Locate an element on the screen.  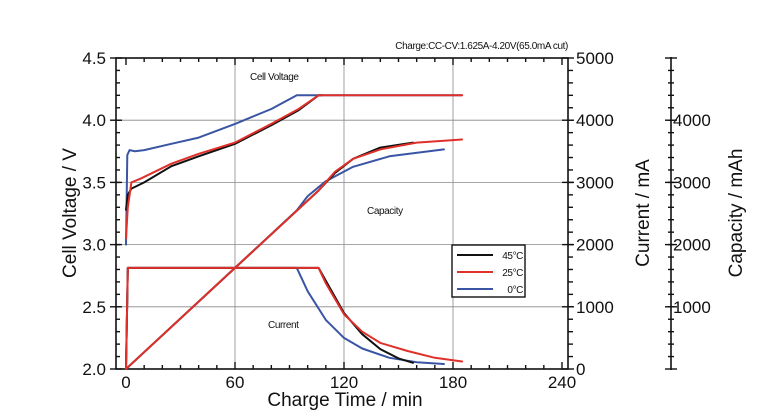
y-right-tick-label: 3000 is located at coordinates (595, 182).